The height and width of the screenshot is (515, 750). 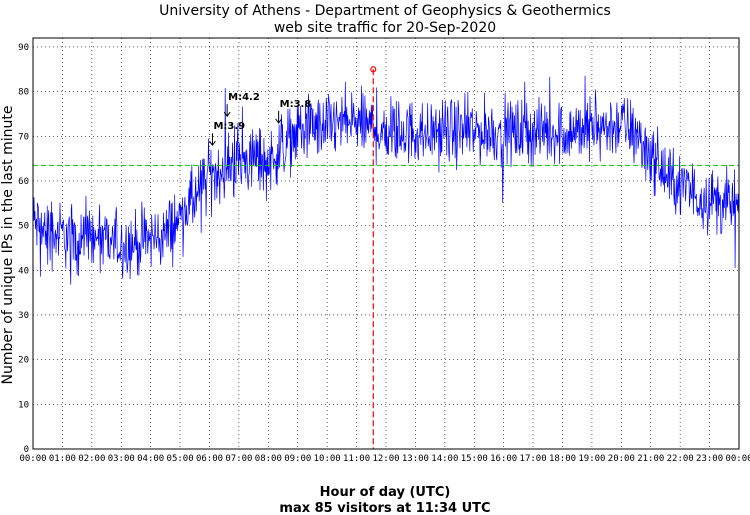 I want to click on chart-subtitle: web site traffic for 20-Sep-2020, so click(x=385, y=28).